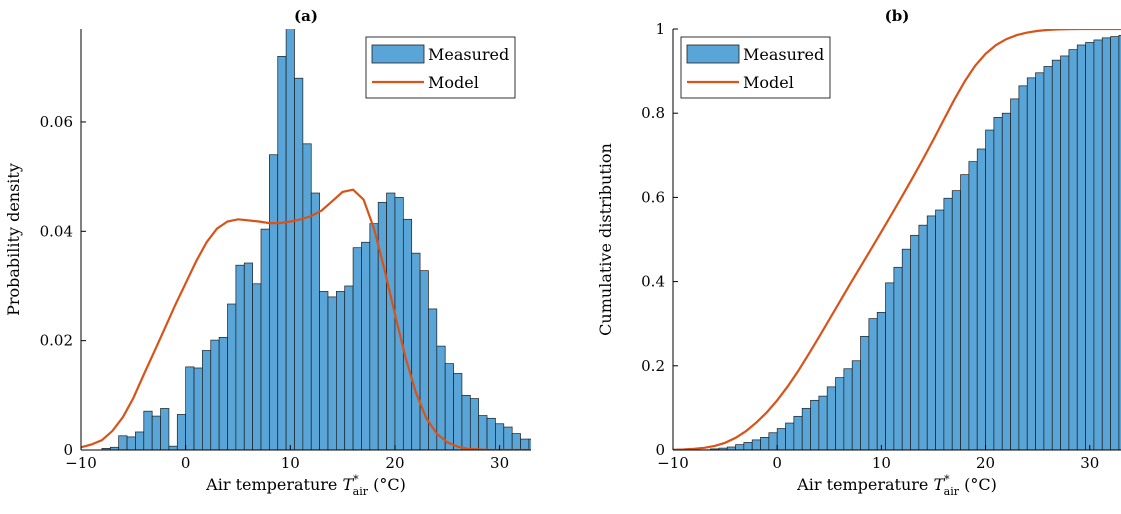 The width and height of the screenshot is (1121, 514). What do you see at coordinates (777, 463) in the screenshot?
I see `x-tick-label: 0` at bounding box center [777, 463].